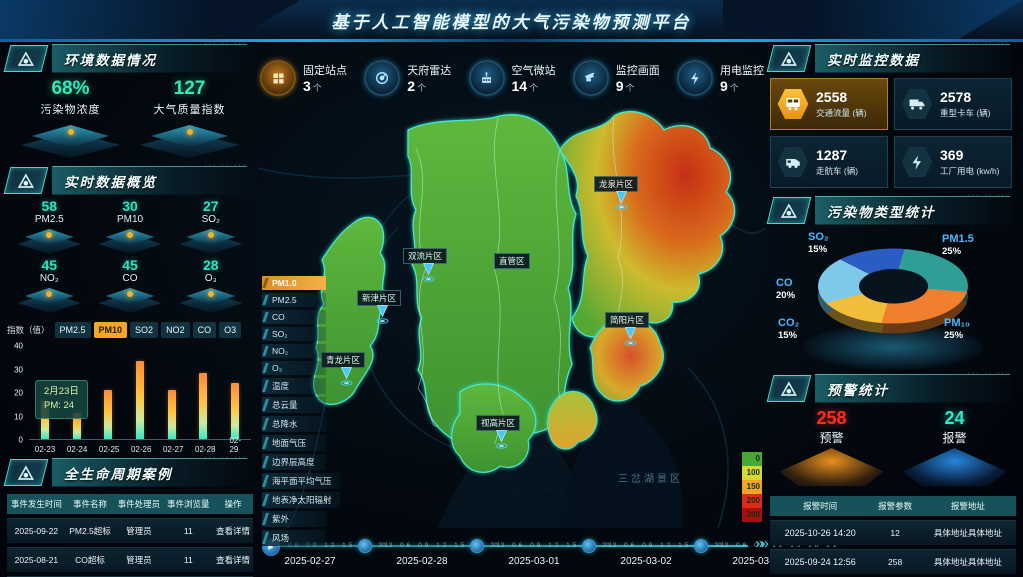 This screenshot has height=577, width=1023. Describe the element at coordinates (301, 481) in the screenshot. I see `layer-item: 海平面平均气压` at that location.